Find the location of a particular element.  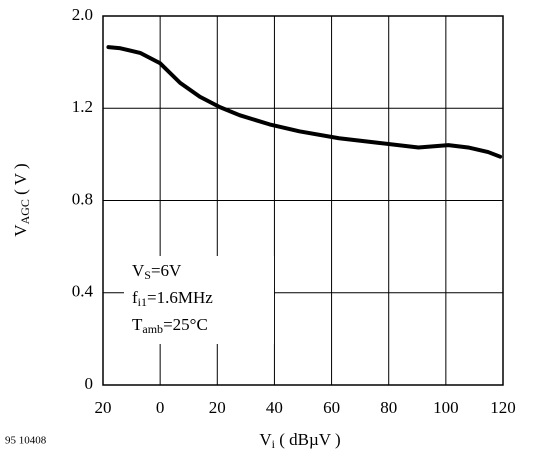

y-axis-label: VAGC ( V ) is located at coordinates (21, 199).